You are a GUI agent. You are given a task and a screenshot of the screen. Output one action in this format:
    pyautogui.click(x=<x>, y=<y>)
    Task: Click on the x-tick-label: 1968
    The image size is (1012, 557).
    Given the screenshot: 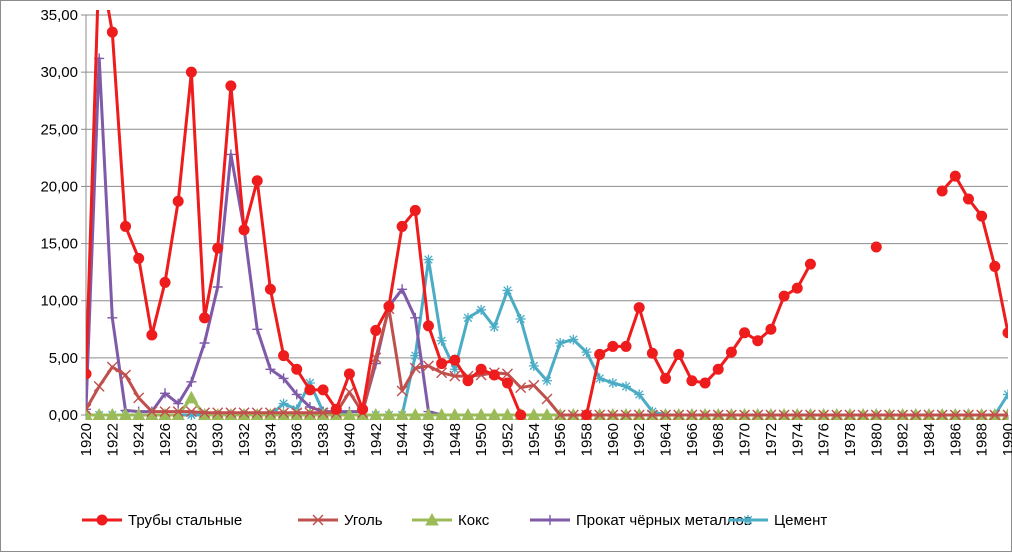 What is the action you would take?
    pyautogui.click(x=718, y=439)
    